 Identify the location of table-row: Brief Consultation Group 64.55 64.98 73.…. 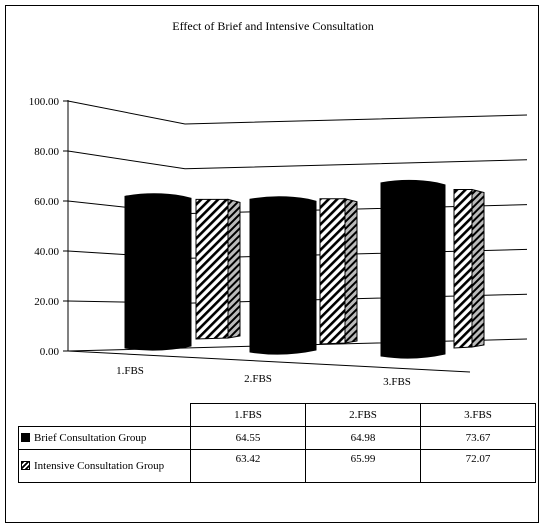
(277, 438).